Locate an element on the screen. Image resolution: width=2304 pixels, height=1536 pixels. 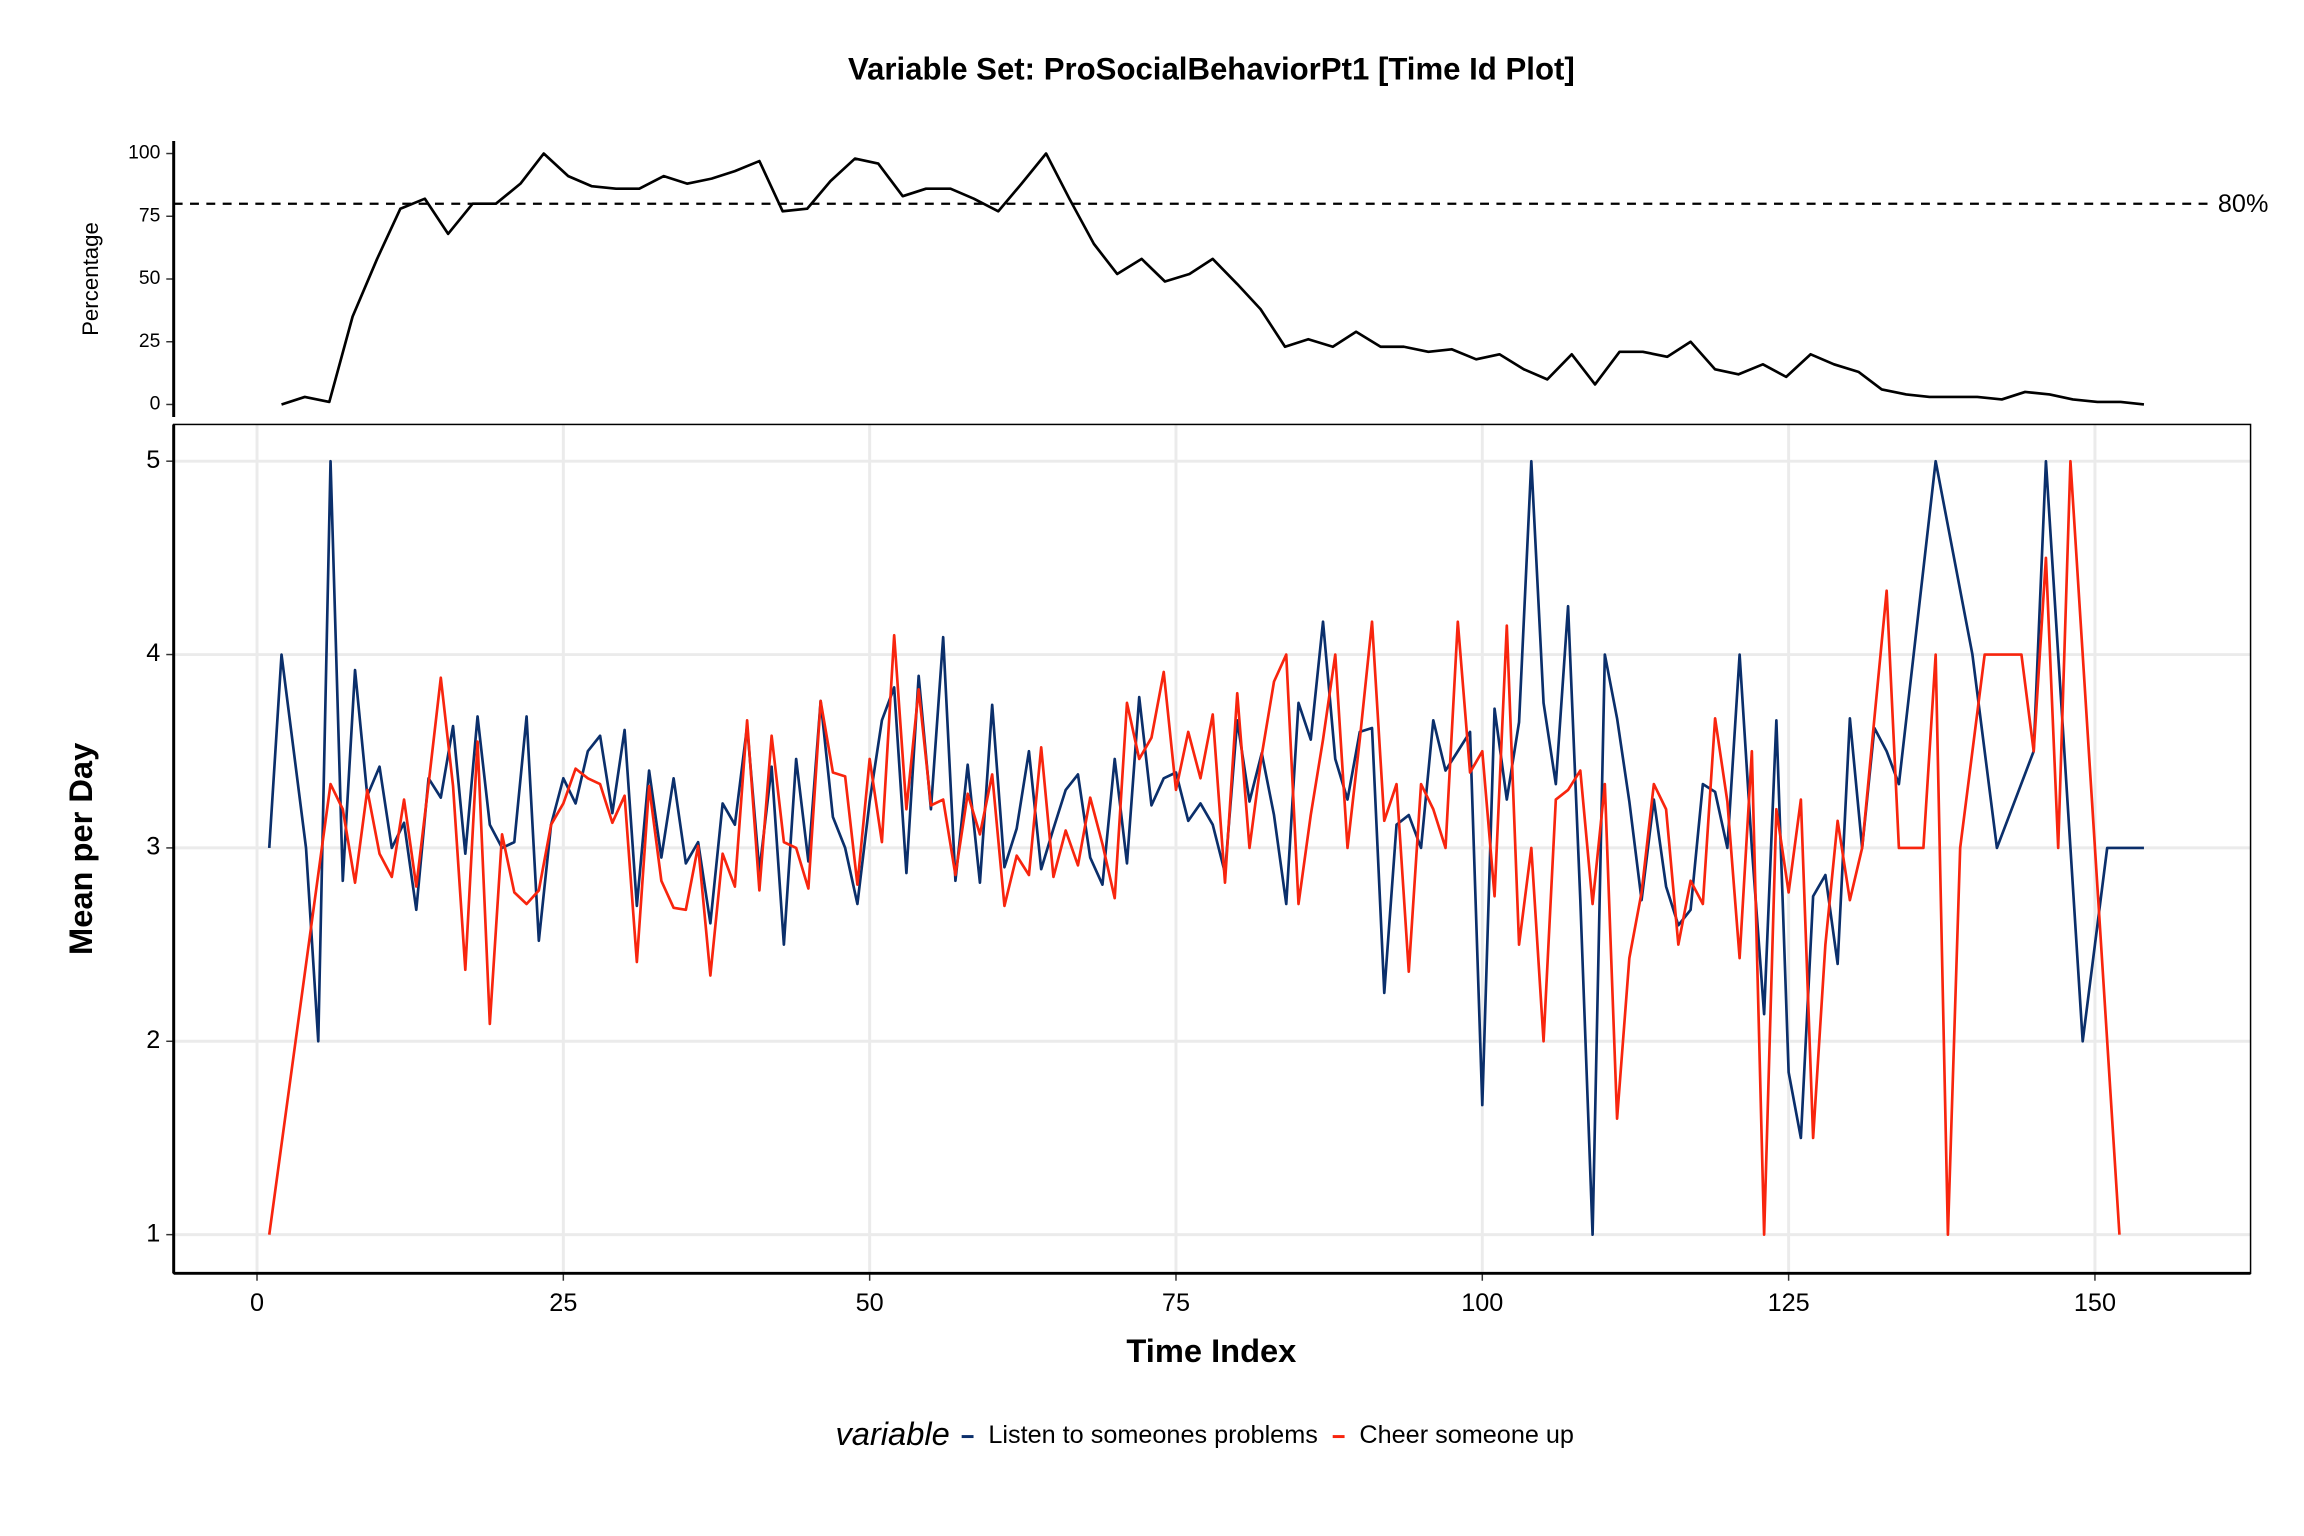
y-tick-label: 3 is located at coordinates (153, 847).